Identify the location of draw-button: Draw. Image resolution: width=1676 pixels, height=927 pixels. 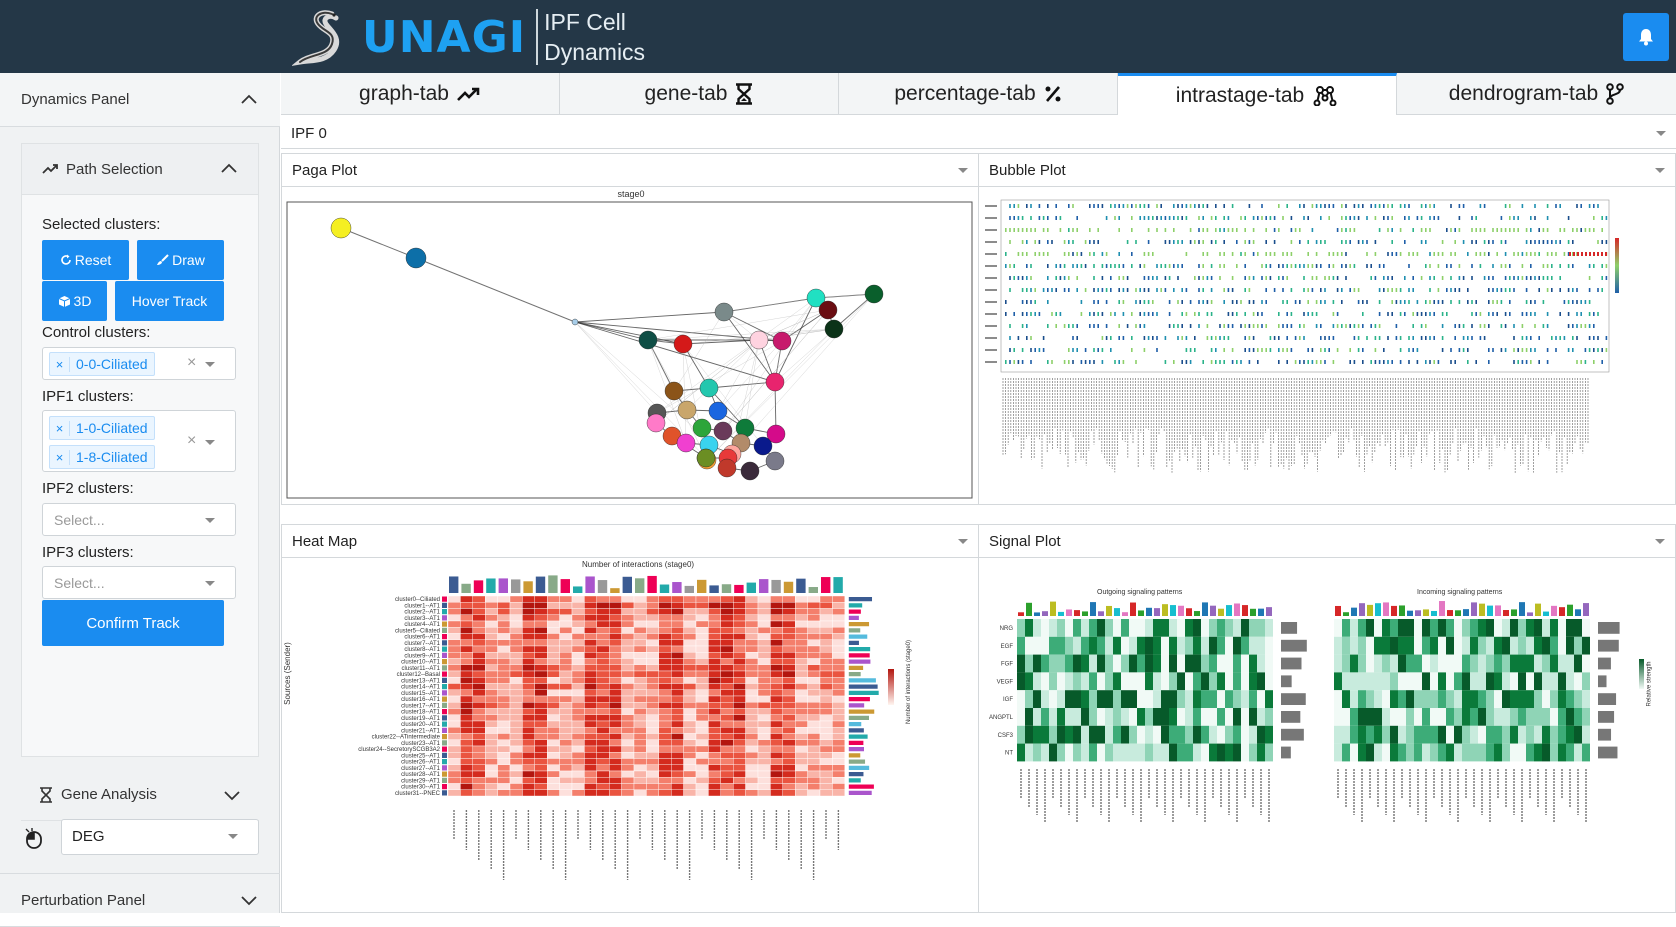
(180, 260).